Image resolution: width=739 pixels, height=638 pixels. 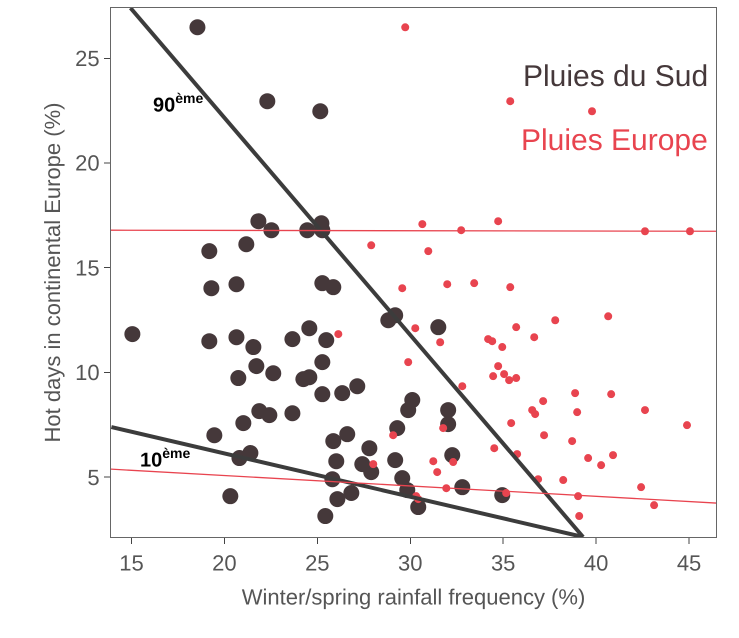 I want to click on y-tick-label: 5, so click(x=93, y=477).